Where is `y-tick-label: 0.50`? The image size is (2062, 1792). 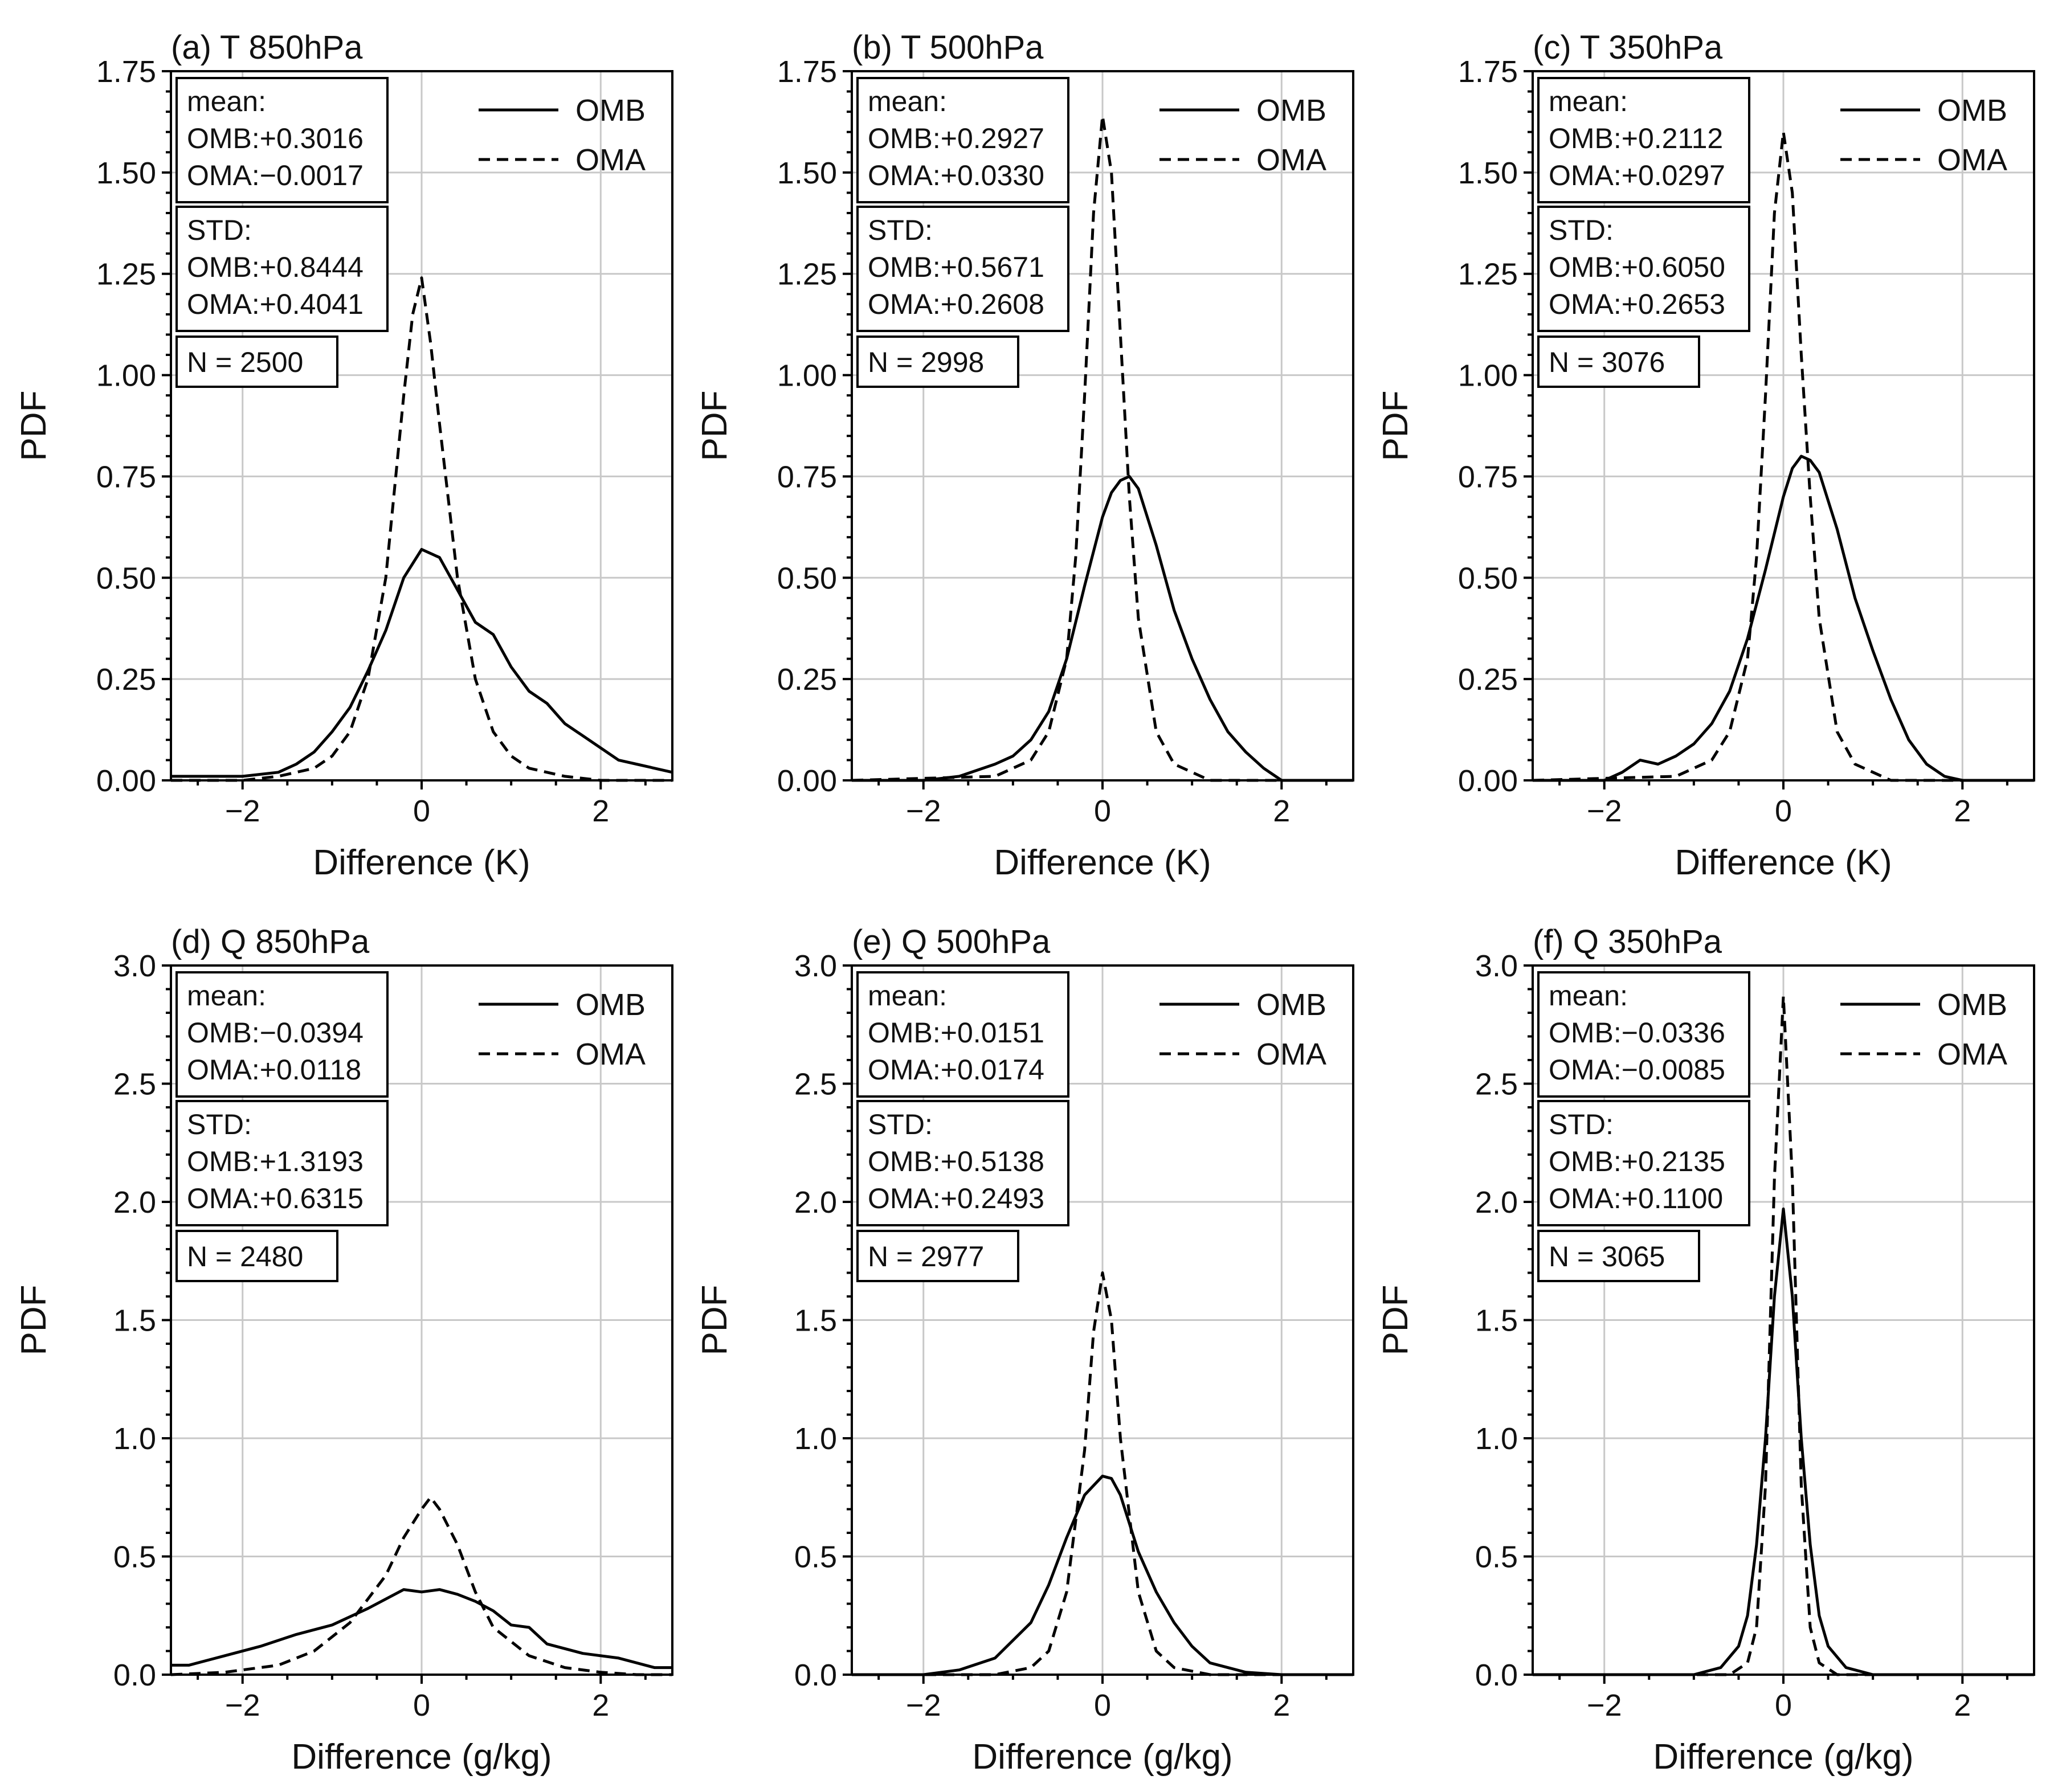 y-tick-label: 0.50 is located at coordinates (807, 578).